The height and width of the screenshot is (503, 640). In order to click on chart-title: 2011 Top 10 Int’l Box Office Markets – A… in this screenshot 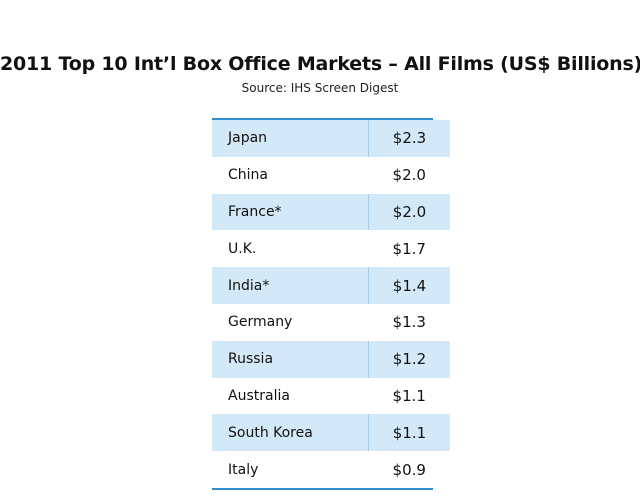, I will do `click(320, 64)`.